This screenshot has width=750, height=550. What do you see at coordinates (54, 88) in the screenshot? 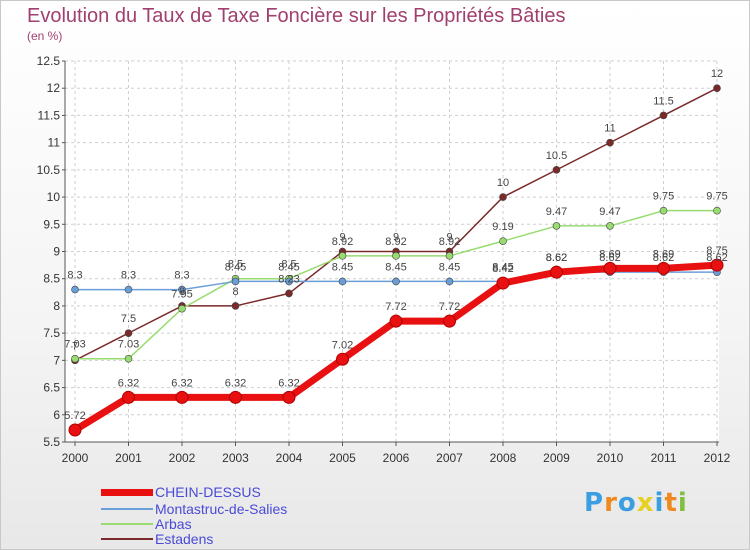
I see `y-tick-label: 12` at bounding box center [54, 88].